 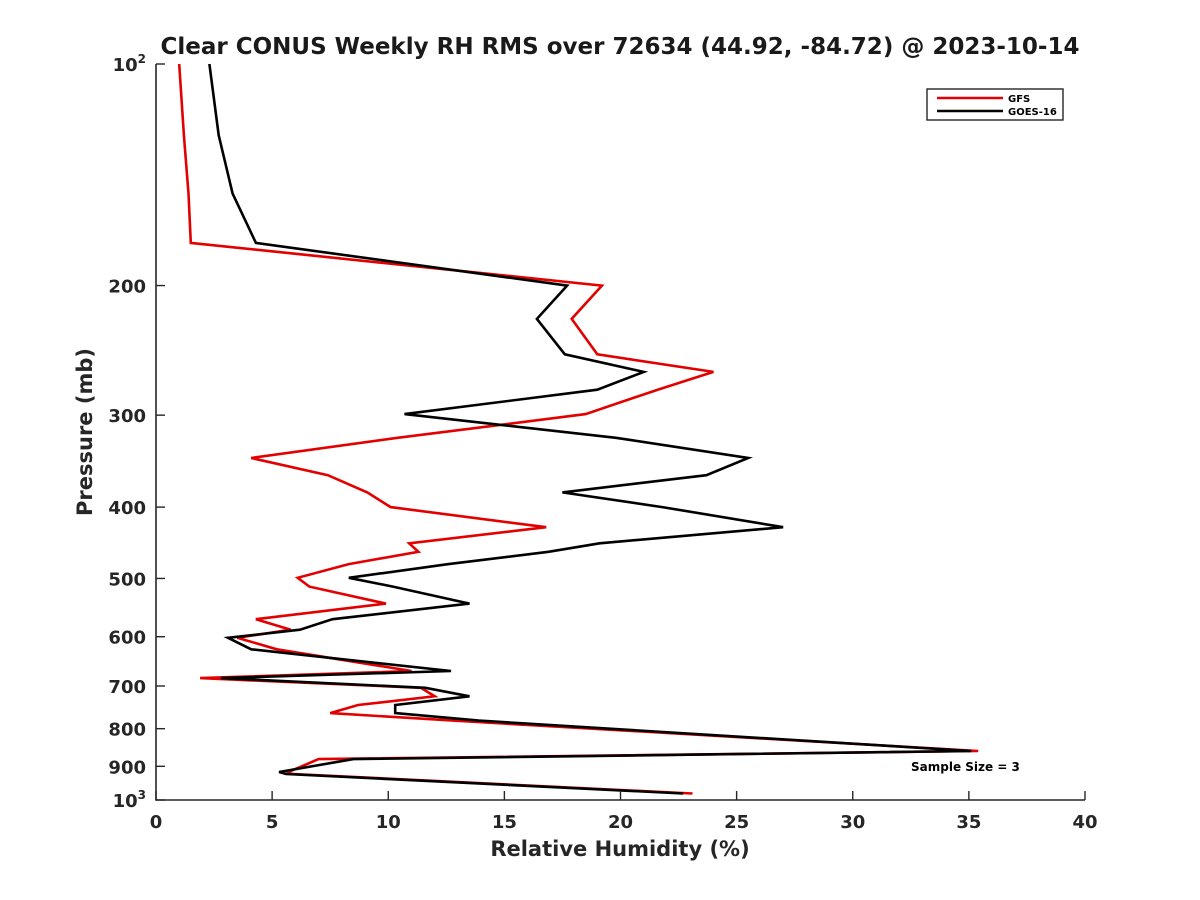 I want to click on x-axis-label: Relative Humidity (%), so click(x=619, y=849).